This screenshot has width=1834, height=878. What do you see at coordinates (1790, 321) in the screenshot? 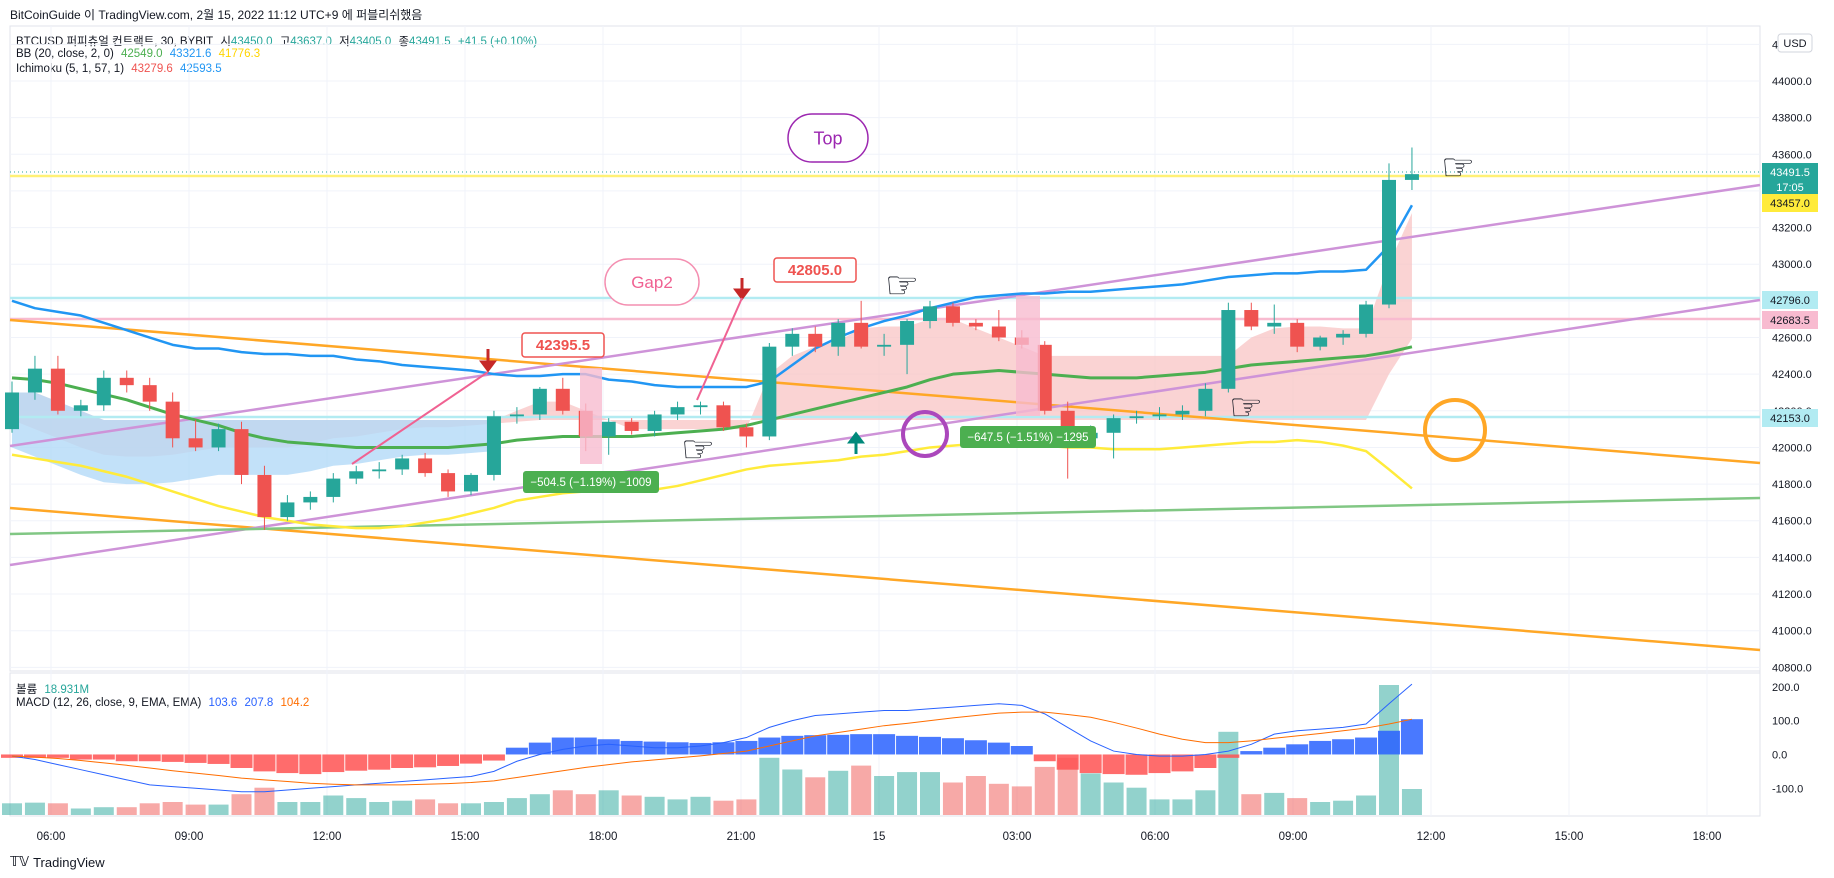
I see `tag-pink-label: 42683.5` at bounding box center [1790, 321].